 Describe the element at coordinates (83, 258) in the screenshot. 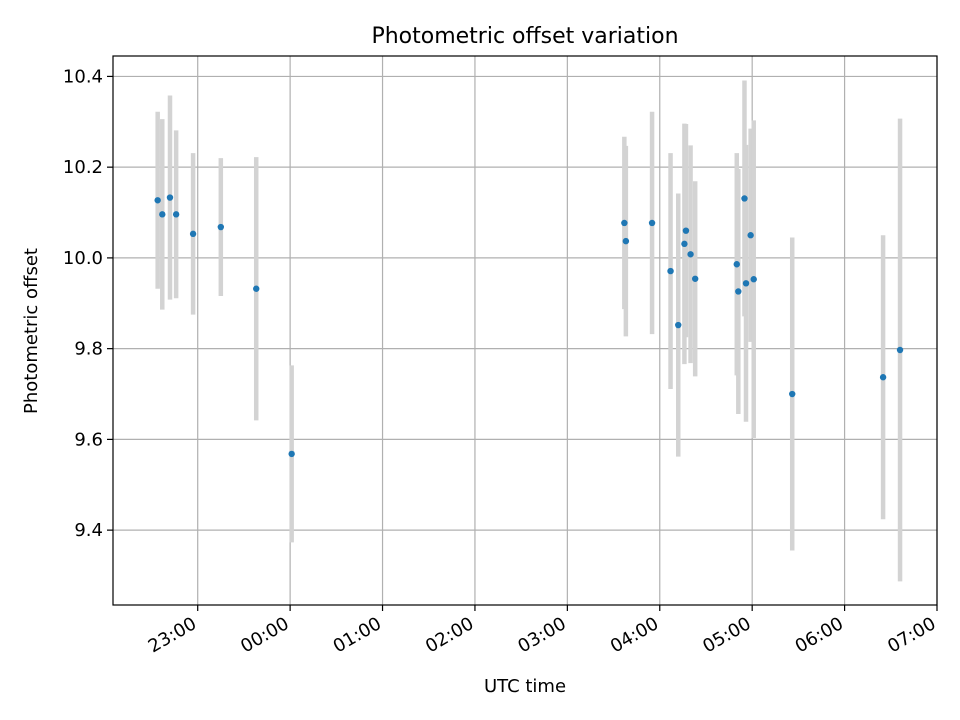

I see `y-tick-label: 10.0` at that location.